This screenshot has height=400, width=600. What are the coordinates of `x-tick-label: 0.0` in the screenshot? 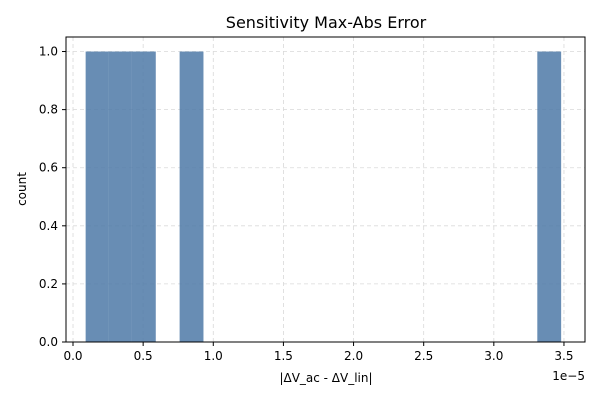 It's located at (72, 356).